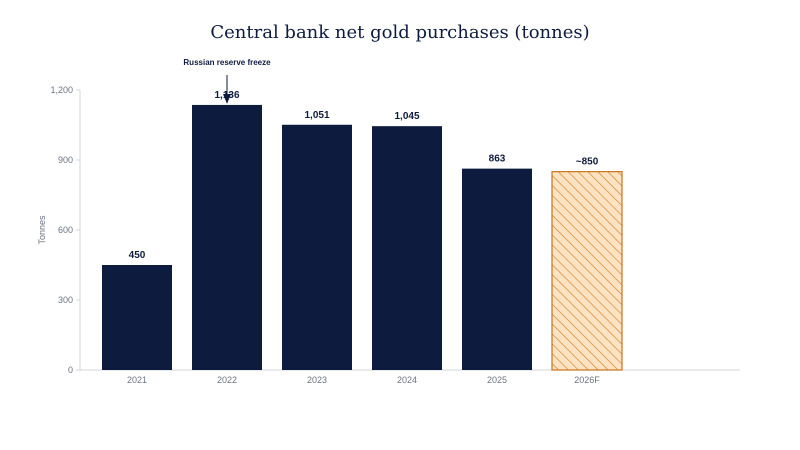 This screenshot has width=800, height=450. What do you see at coordinates (497, 380) in the screenshot?
I see `x-tick-label-2025: 2025` at bounding box center [497, 380].